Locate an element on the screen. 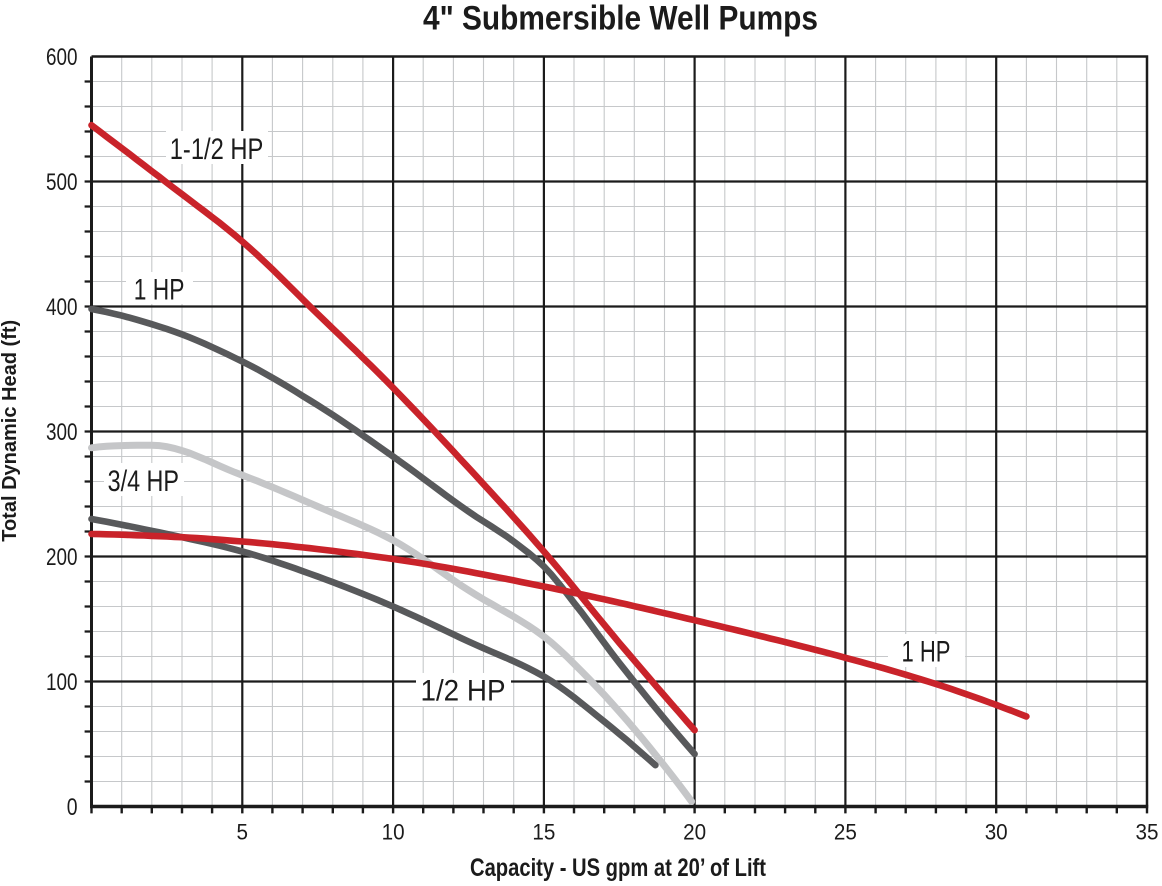 The image size is (1162, 886). svg-text: 35 is located at coordinates (1147, 831).